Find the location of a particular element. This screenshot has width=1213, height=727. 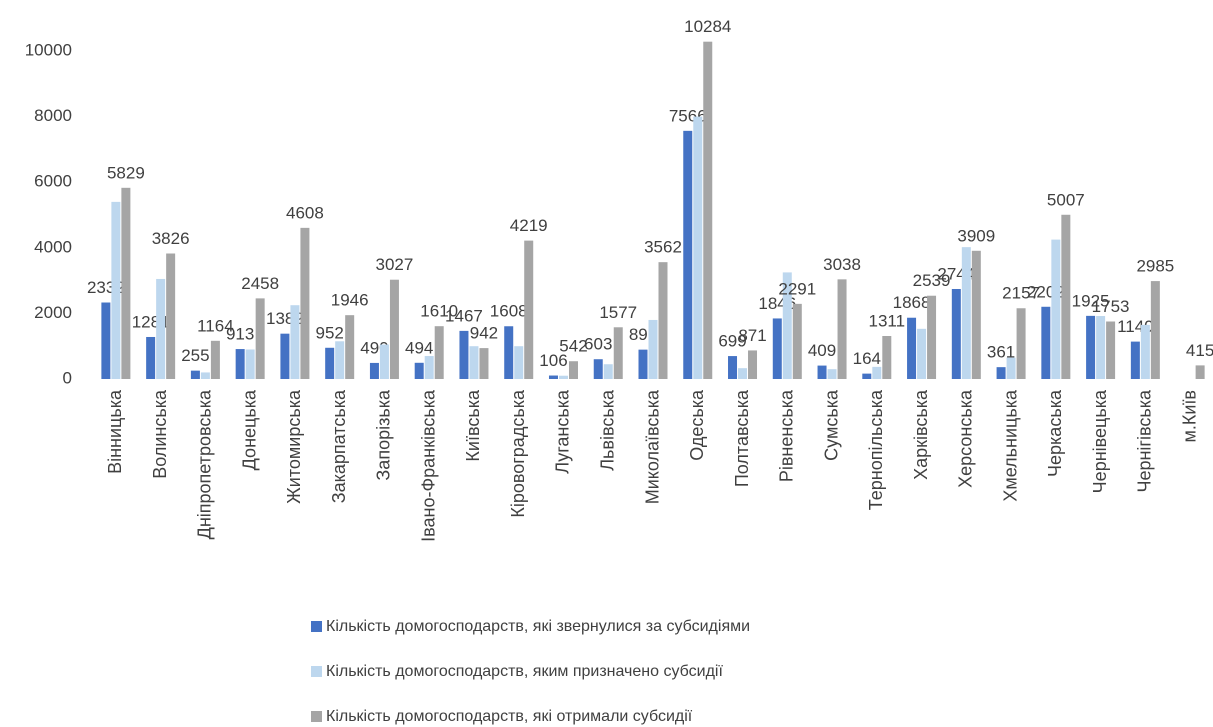

data-label: 255 is located at coordinates (195, 355).